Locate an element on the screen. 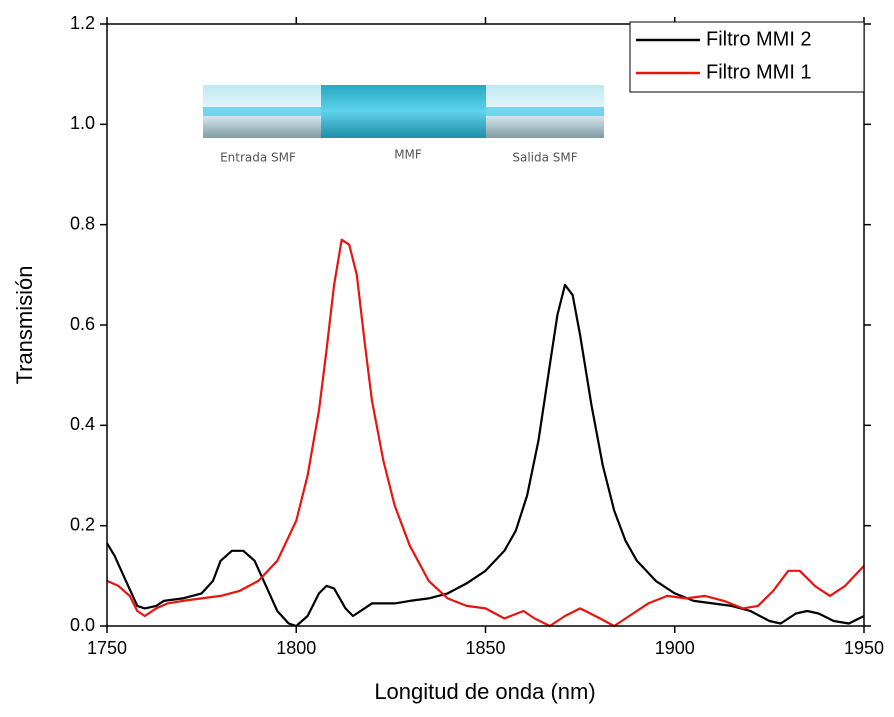 This screenshot has width=894, height=717. y-tick-label: 0.6 is located at coordinates (82, 324).